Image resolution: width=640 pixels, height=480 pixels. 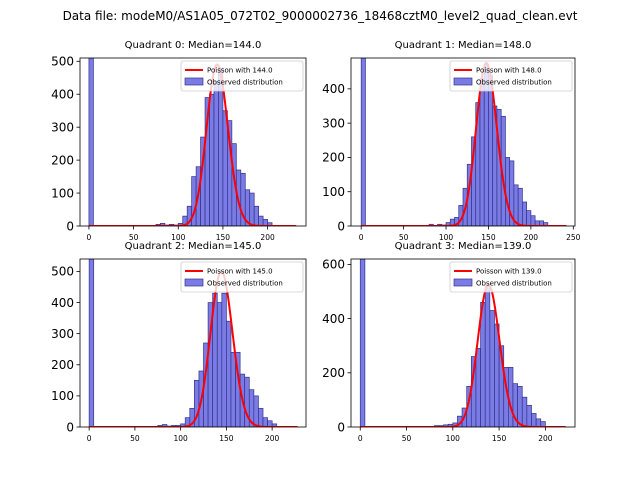 I want to click on legend: Poisson with 139.0 Observed distribution, so click(x=511, y=277).